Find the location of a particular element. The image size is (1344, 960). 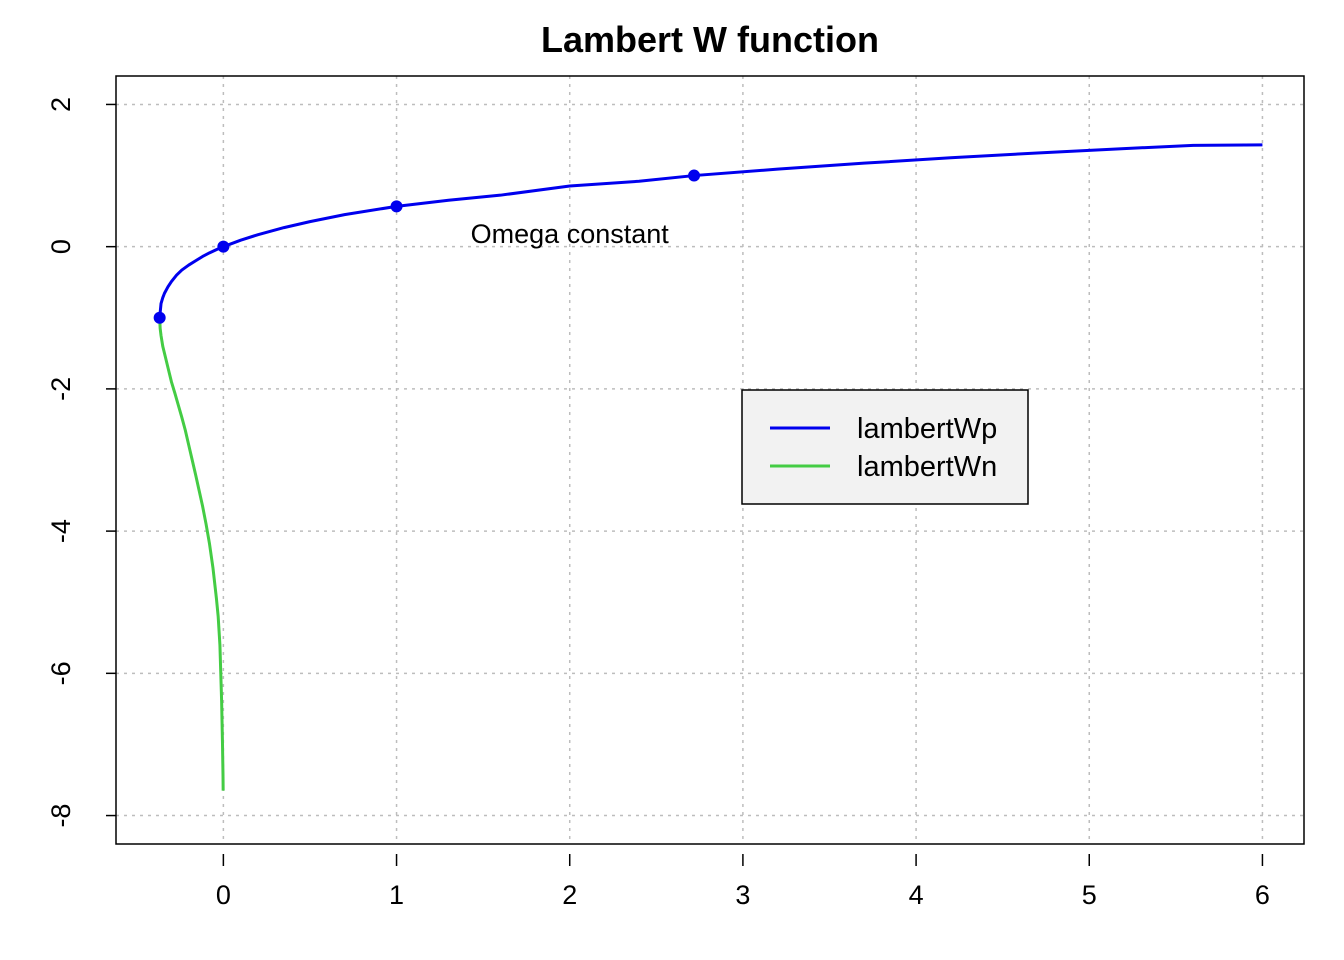

legend-label-lambertwn: lambertWn is located at coordinates (927, 467).